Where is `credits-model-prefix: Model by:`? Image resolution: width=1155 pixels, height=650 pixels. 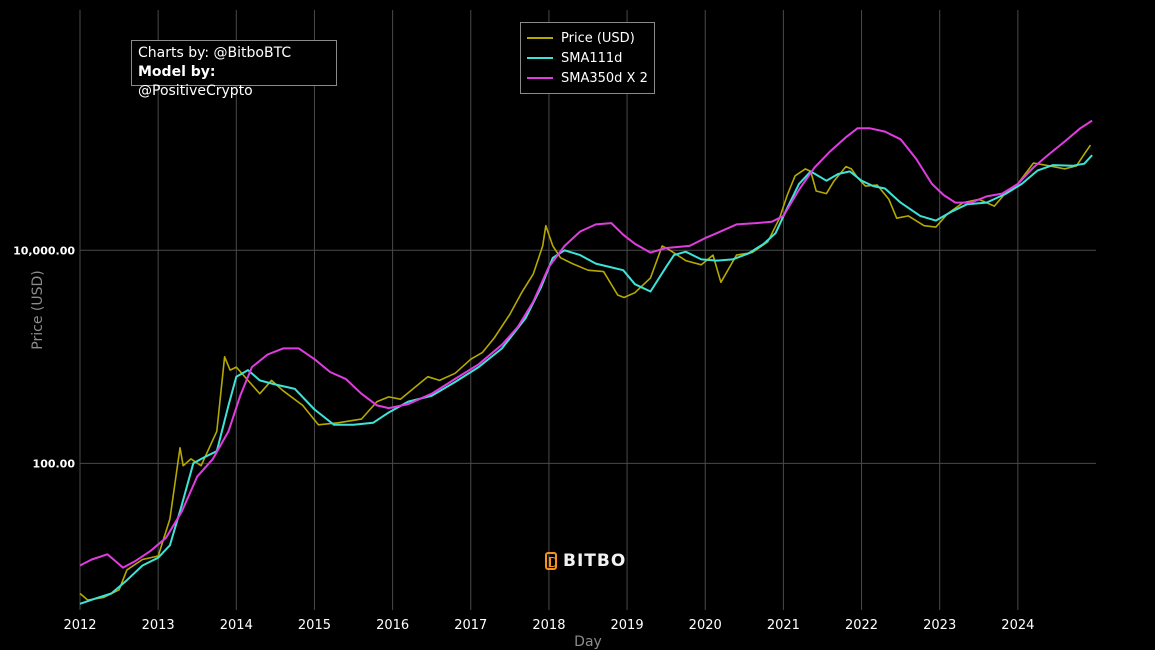 credits-model-prefix: Model by: is located at coordinates (177, 72).